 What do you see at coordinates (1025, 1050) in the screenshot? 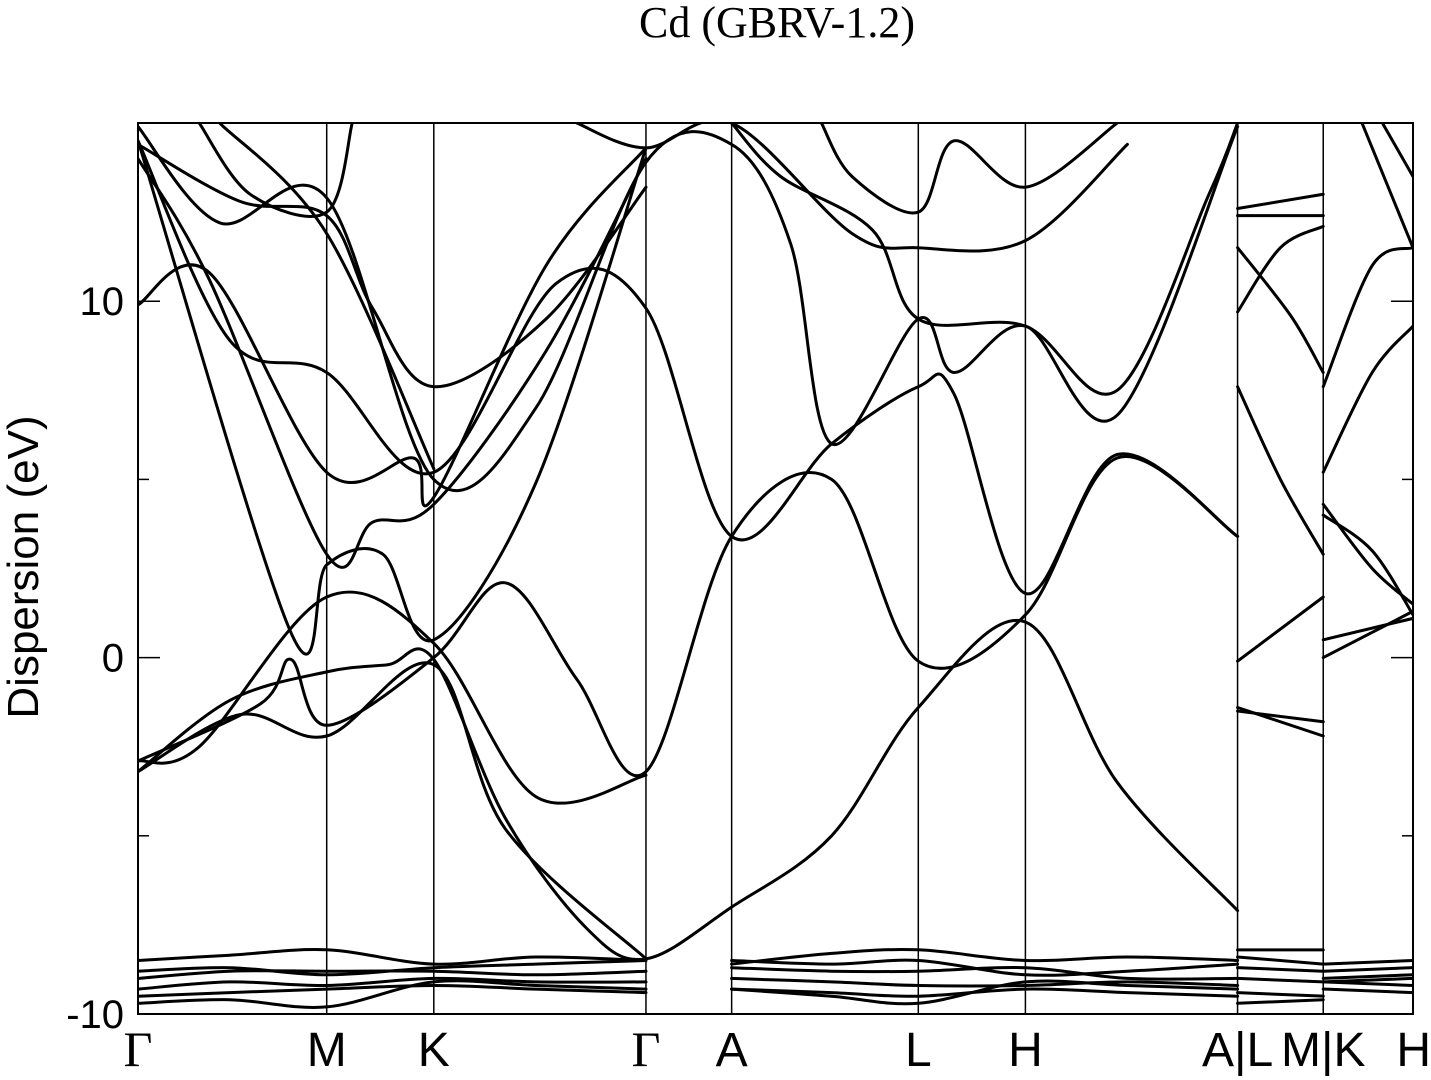
I see `x-tick-label-6: H` at bounding box center [1025, 1050].